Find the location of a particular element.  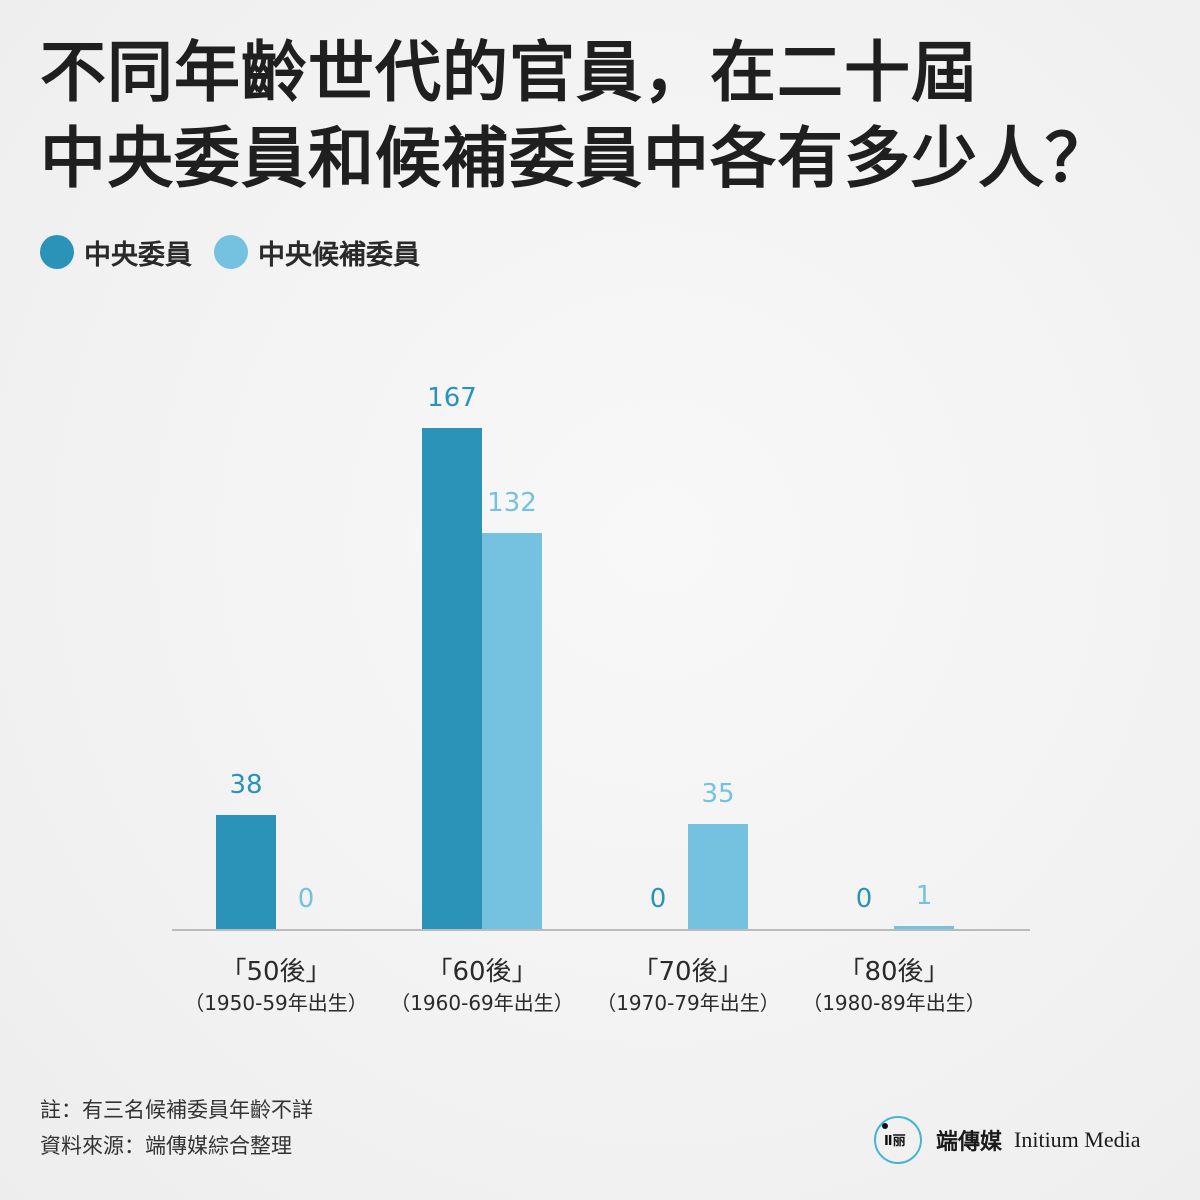

legend-swatch-members is located at coordinates (57, 252).